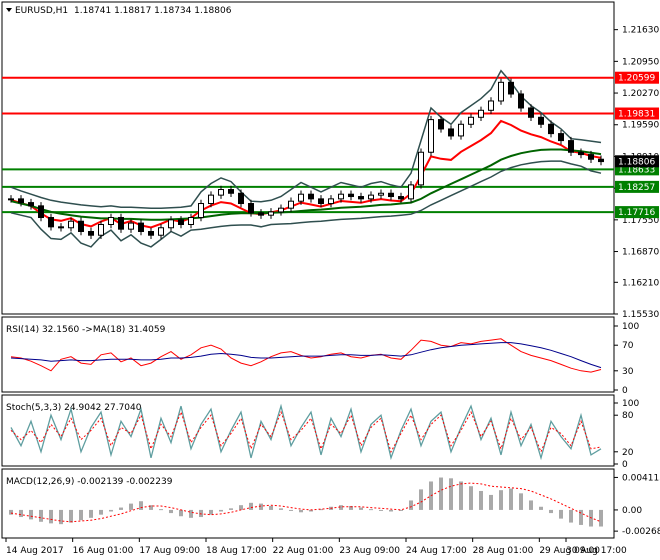  What do you see at coordinates (630, 404) in the screenshot?
I see `stoch-tick-label: 100` at bounding box center [630, 404].